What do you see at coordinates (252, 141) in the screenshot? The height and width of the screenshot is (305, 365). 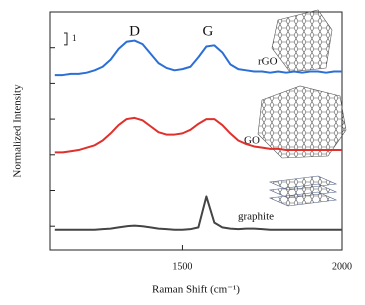 I see `series-label: GO` at bounding box center [252, 141].